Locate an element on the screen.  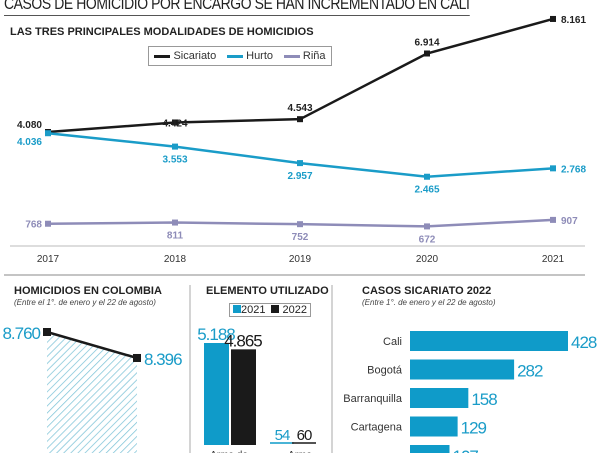
x-tick-label: 2017 is located at coordinates (48, 259).